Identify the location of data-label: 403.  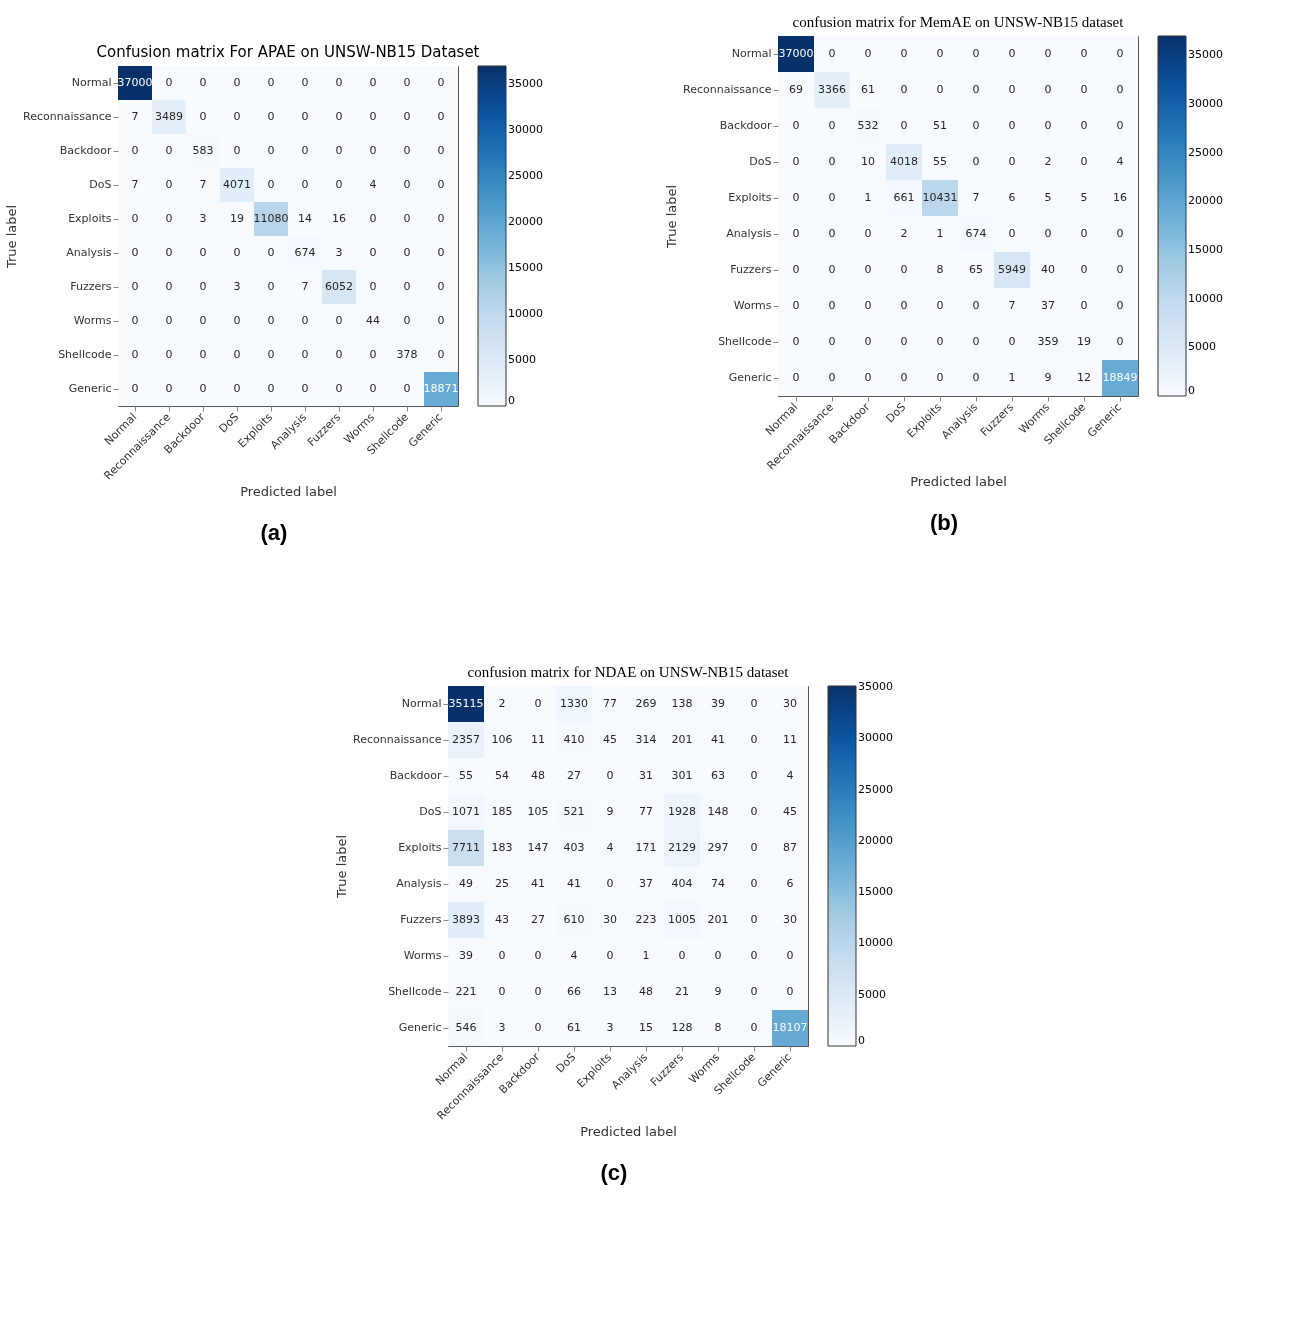
(574, 847).